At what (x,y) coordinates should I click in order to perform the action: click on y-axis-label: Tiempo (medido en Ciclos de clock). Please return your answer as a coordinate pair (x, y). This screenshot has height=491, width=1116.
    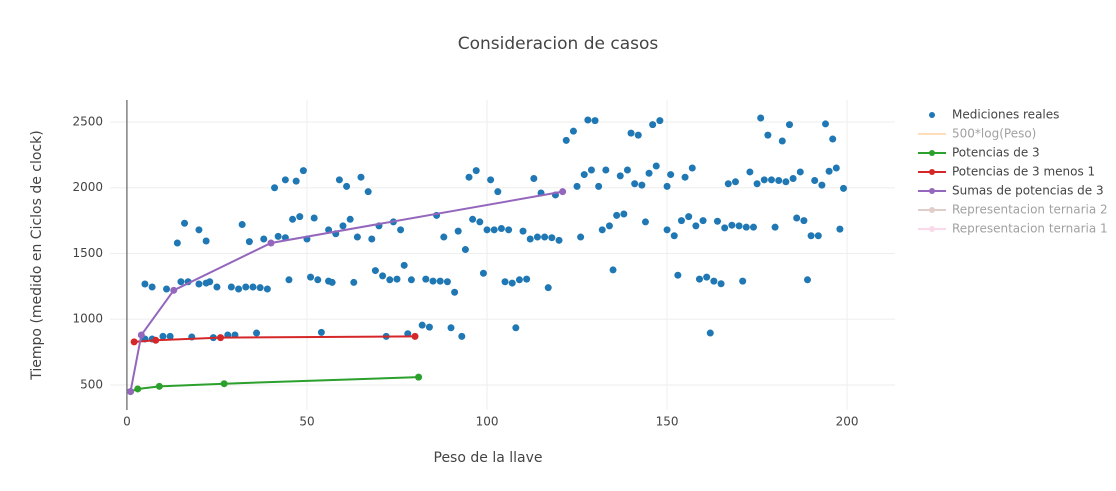
    Looking at the image, I should click on (37, 255).